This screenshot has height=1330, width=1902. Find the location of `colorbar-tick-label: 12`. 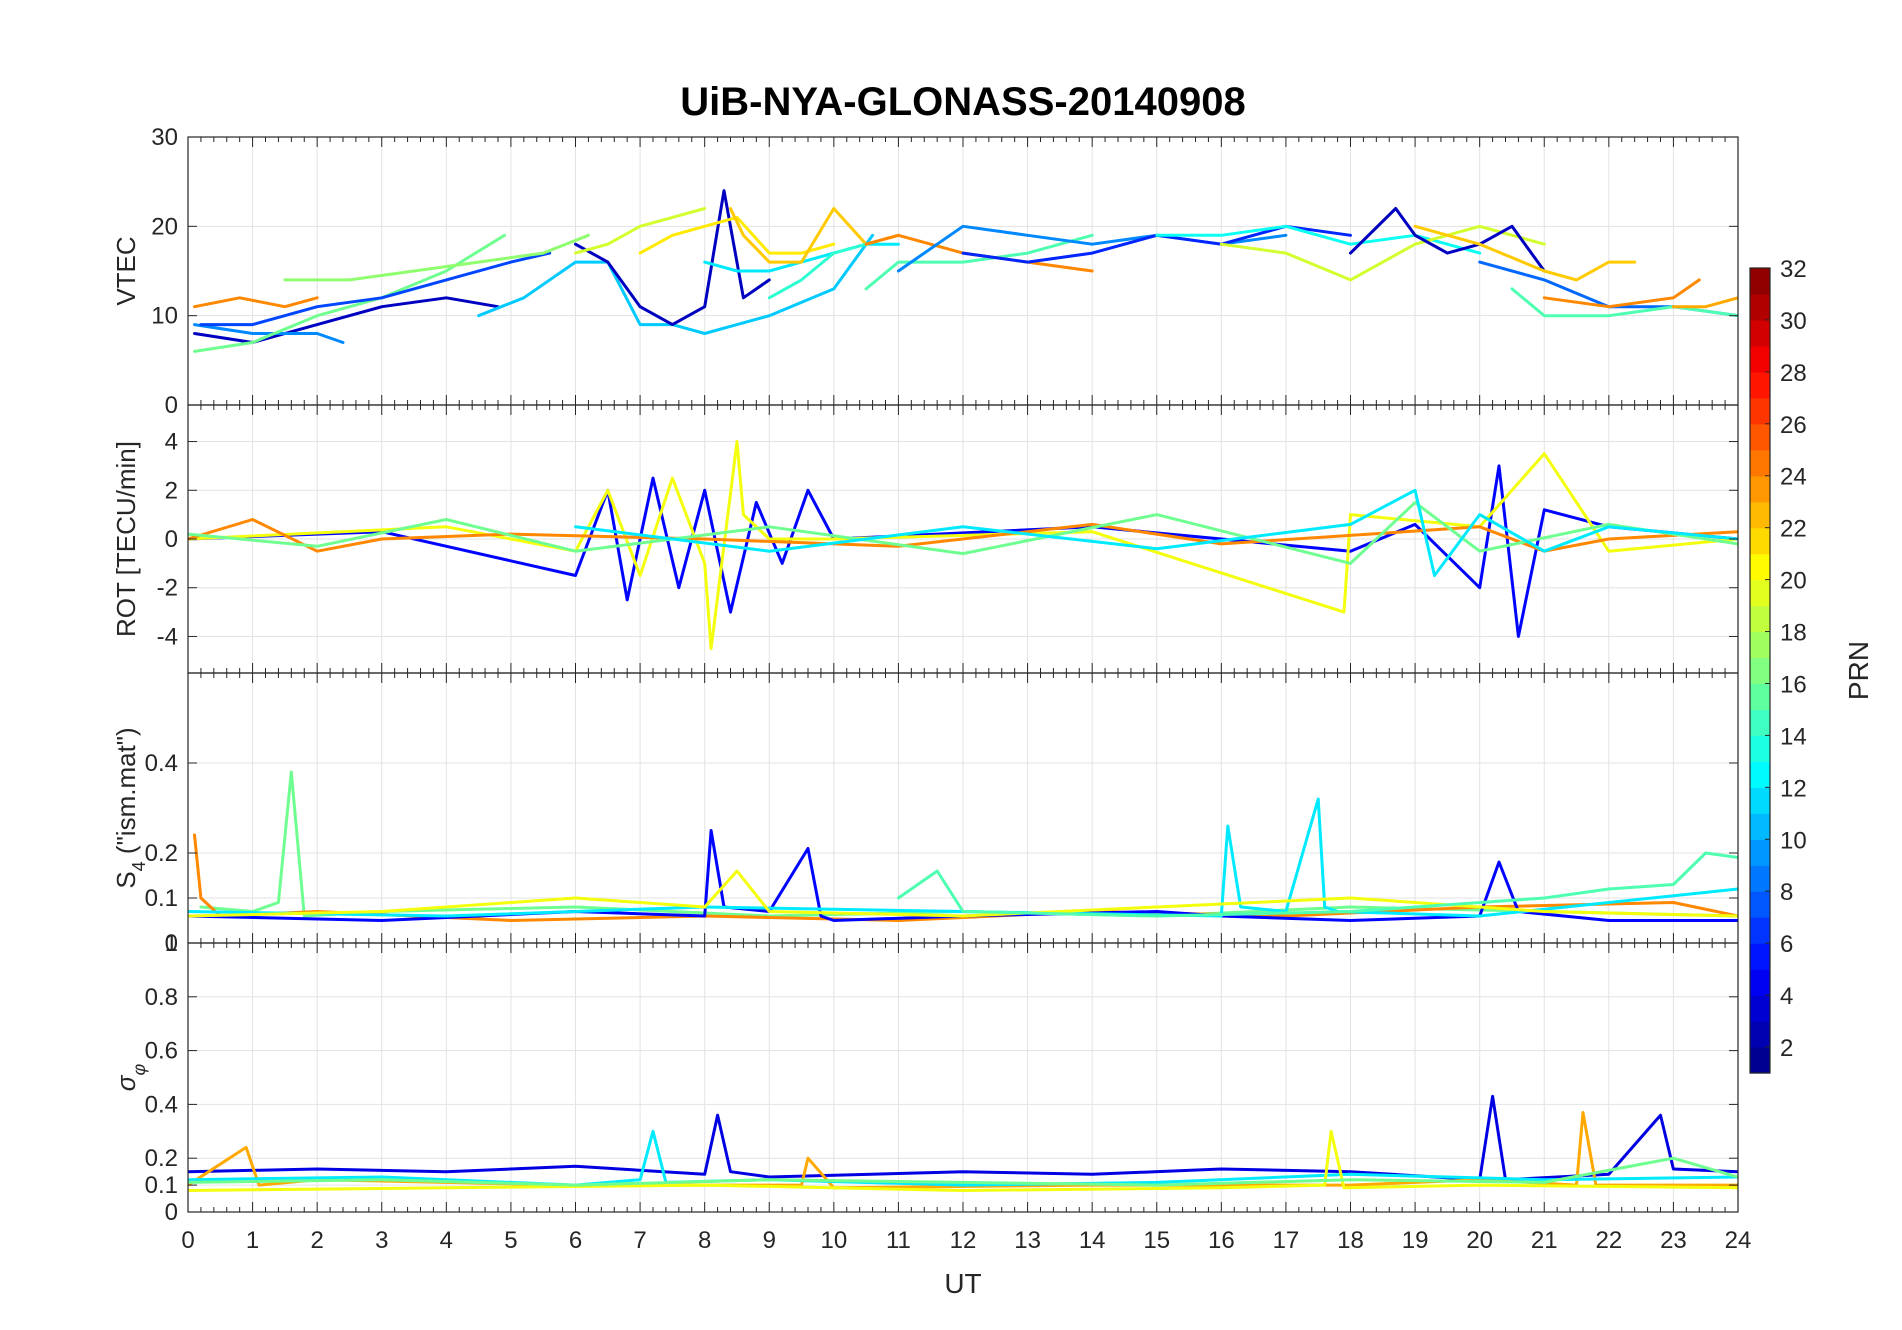

colorbar-tick-label: 12 is located at coordinates (1793, 788).